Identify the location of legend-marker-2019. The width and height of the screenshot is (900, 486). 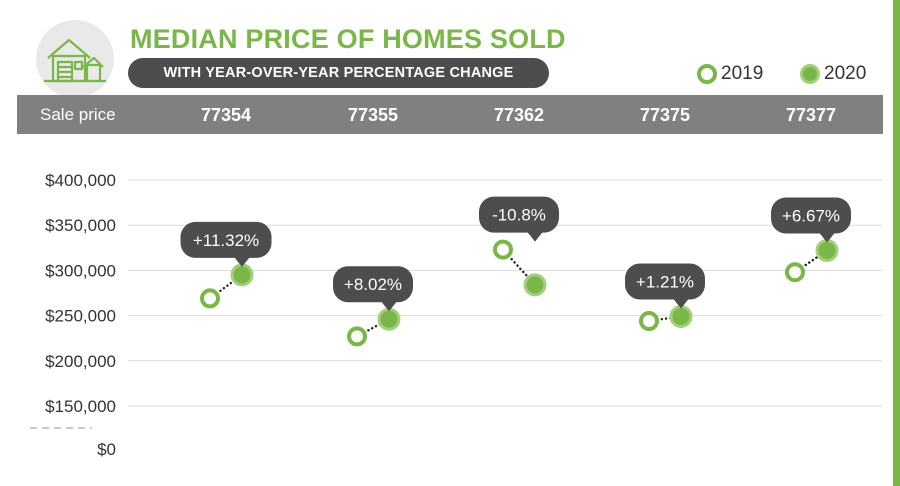
(707, 74).